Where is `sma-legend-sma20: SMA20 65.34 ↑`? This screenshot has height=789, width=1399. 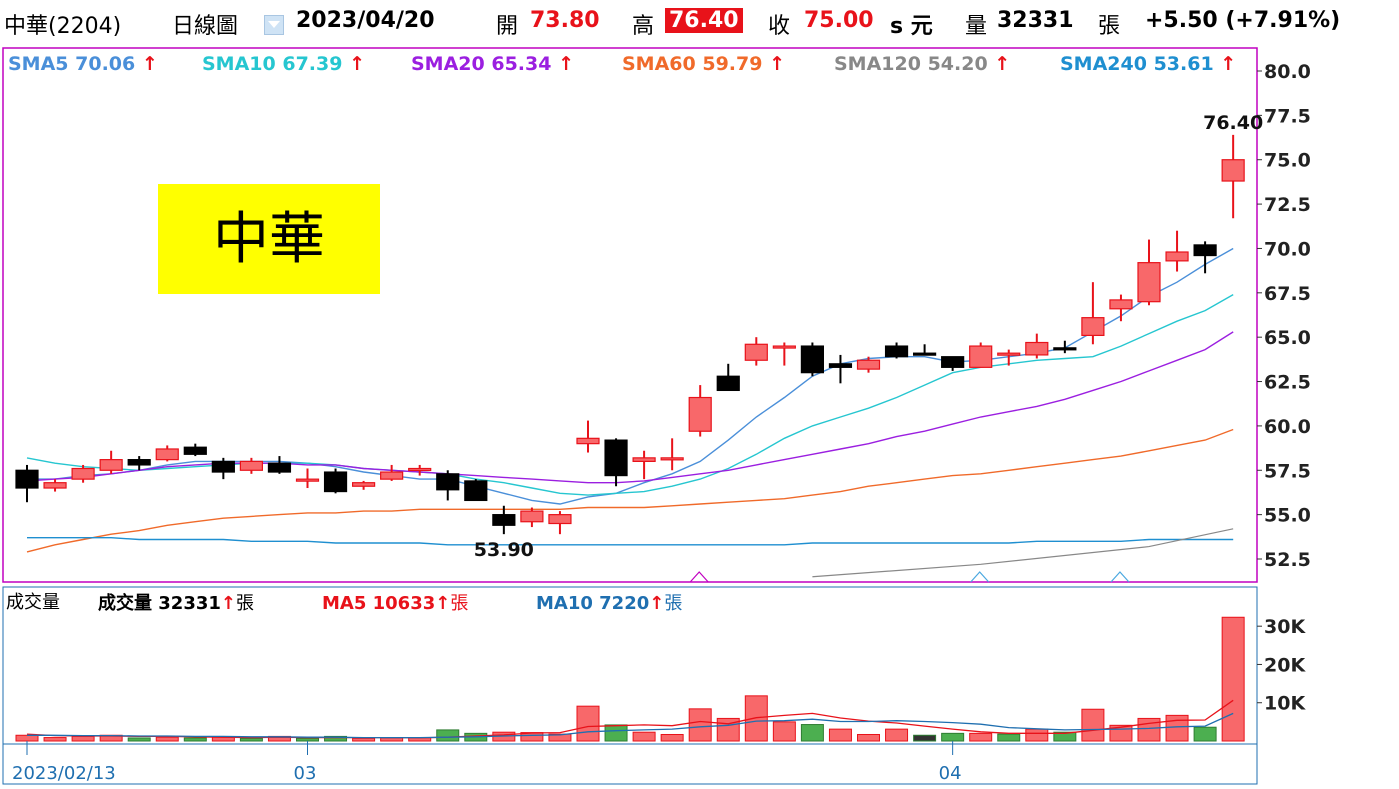
sma-legend-sma20: SMA20 65.34 ↑ is located at coordinates (492, 64).